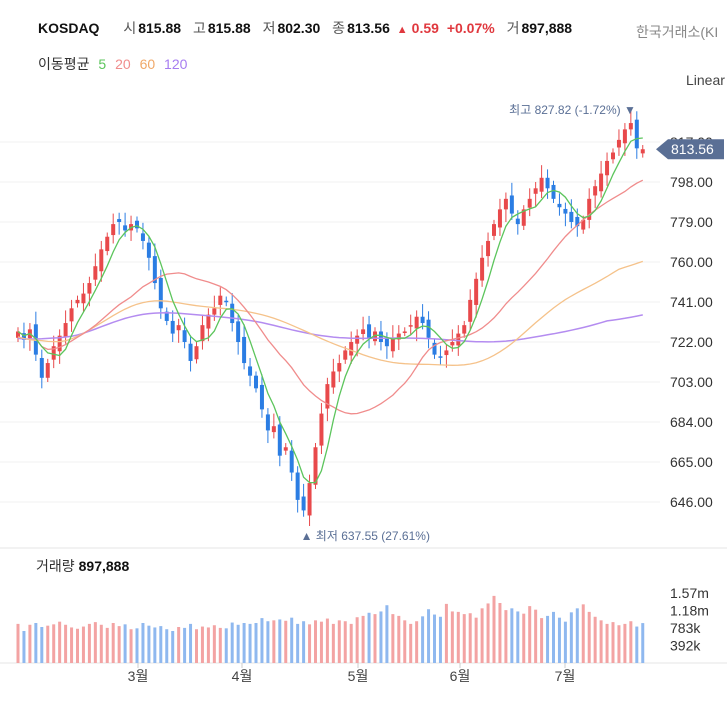 This screenshot has width=727, height=701. What do you see at coordinates (229, 28) in the screenshot?
I see `high-value: 815.88` at bounding box center [229, 28].